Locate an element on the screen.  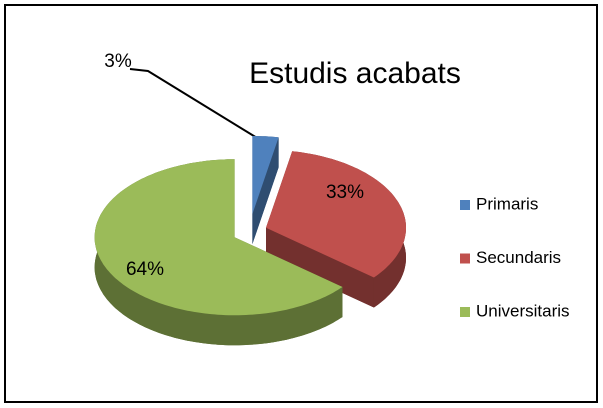
legend-label: Secundaris is located at coordinates (518, 257).